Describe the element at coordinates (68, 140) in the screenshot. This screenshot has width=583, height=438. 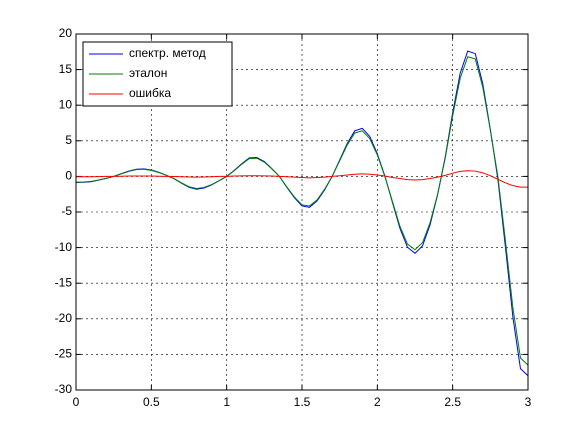
I see `y-tick-label: 5` at that location.